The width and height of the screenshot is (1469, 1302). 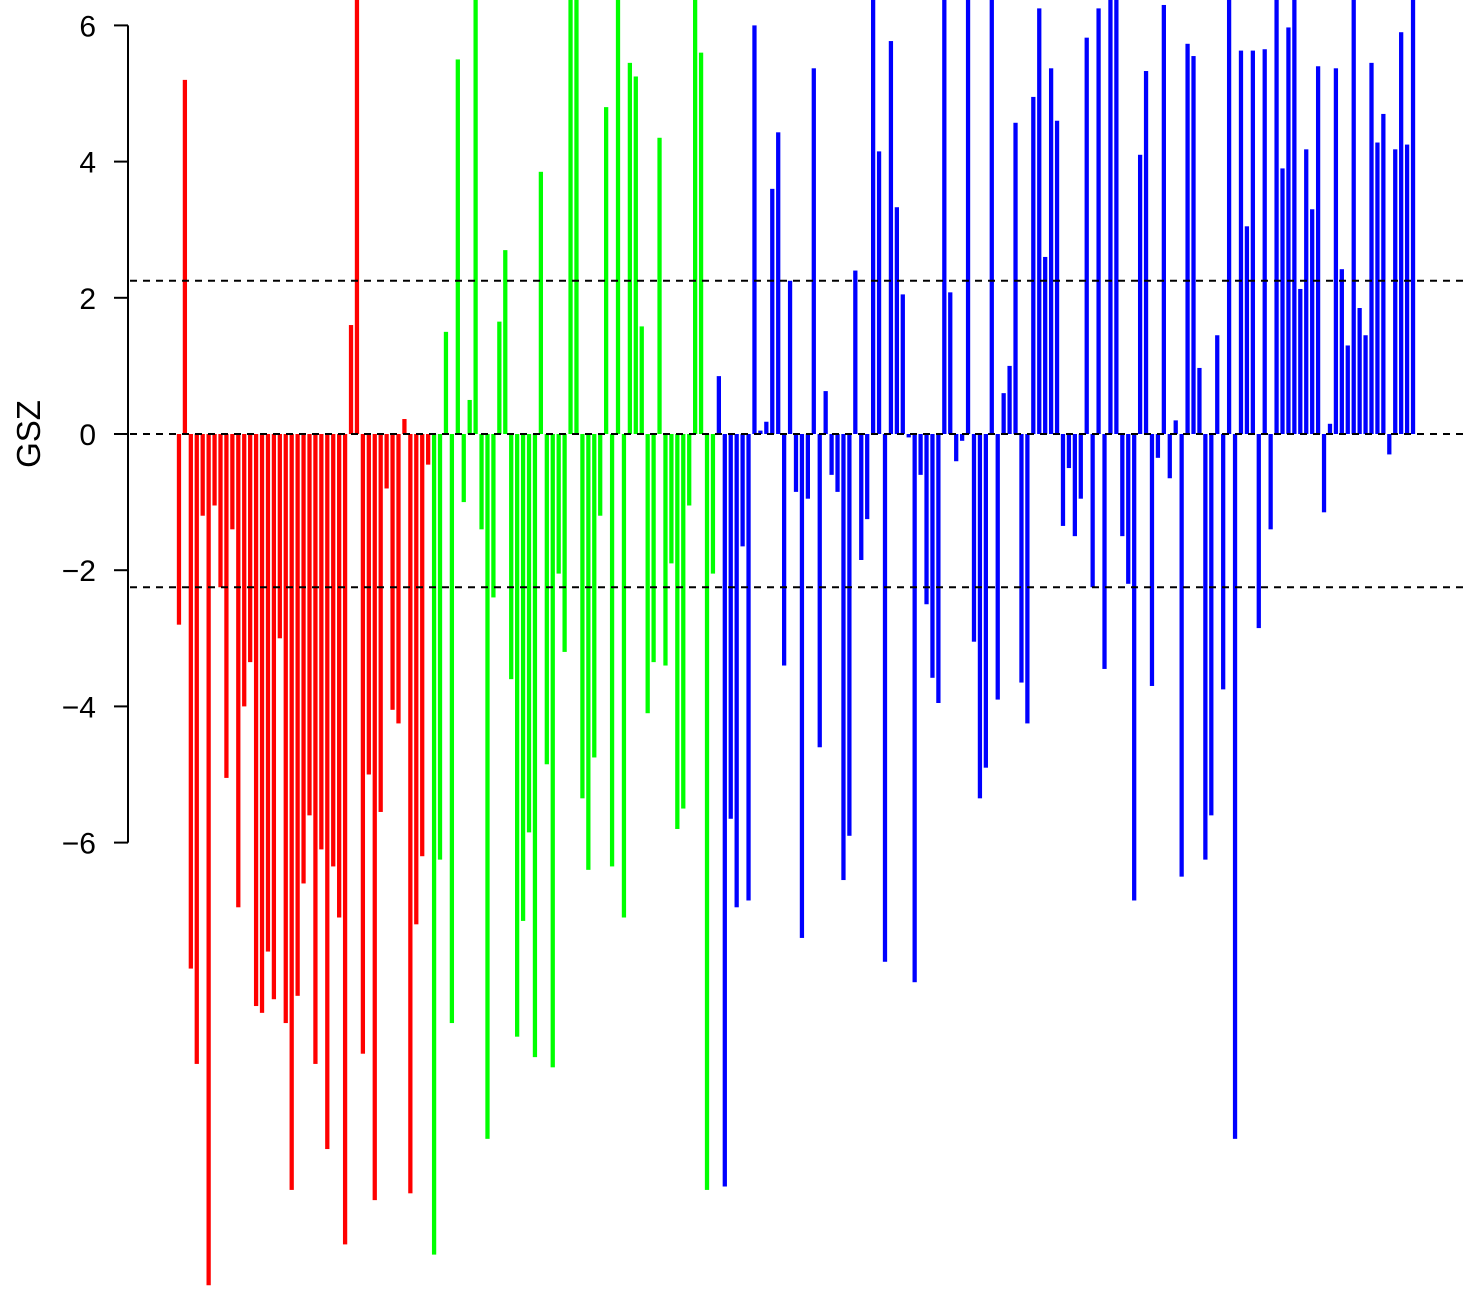 I want to click on y-tick-label: 2, so click(x=87, y=299).